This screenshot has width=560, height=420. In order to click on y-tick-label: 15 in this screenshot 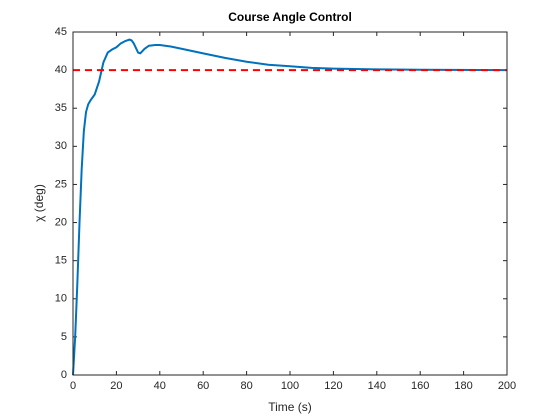, I will do `click(61, 261)`.